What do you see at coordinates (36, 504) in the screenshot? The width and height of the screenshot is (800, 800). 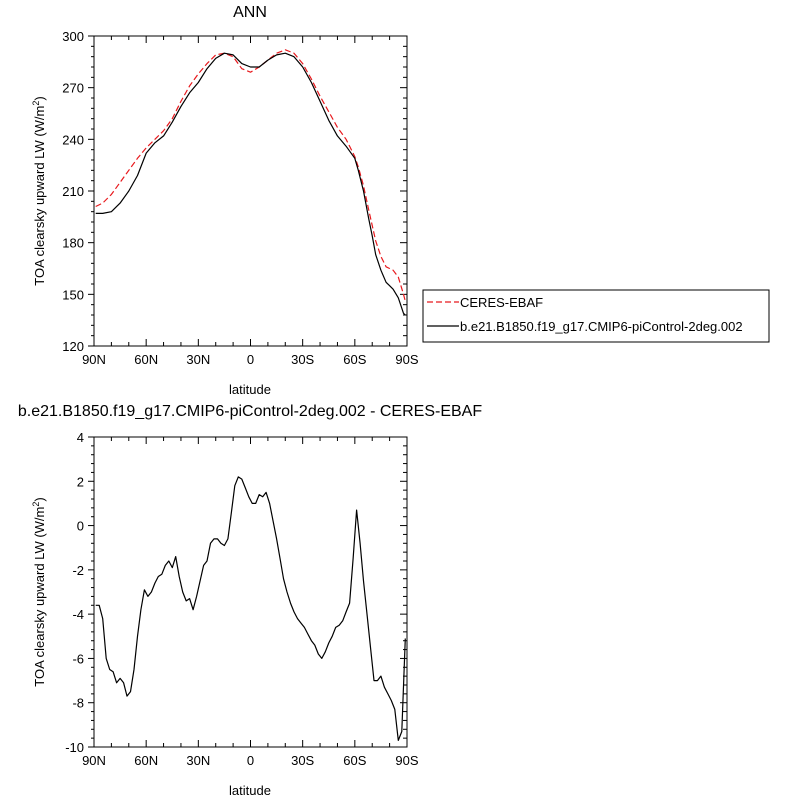 I see `bottom-chart-y-axis-label-superscript: 2` at bounding box center [36, 504].